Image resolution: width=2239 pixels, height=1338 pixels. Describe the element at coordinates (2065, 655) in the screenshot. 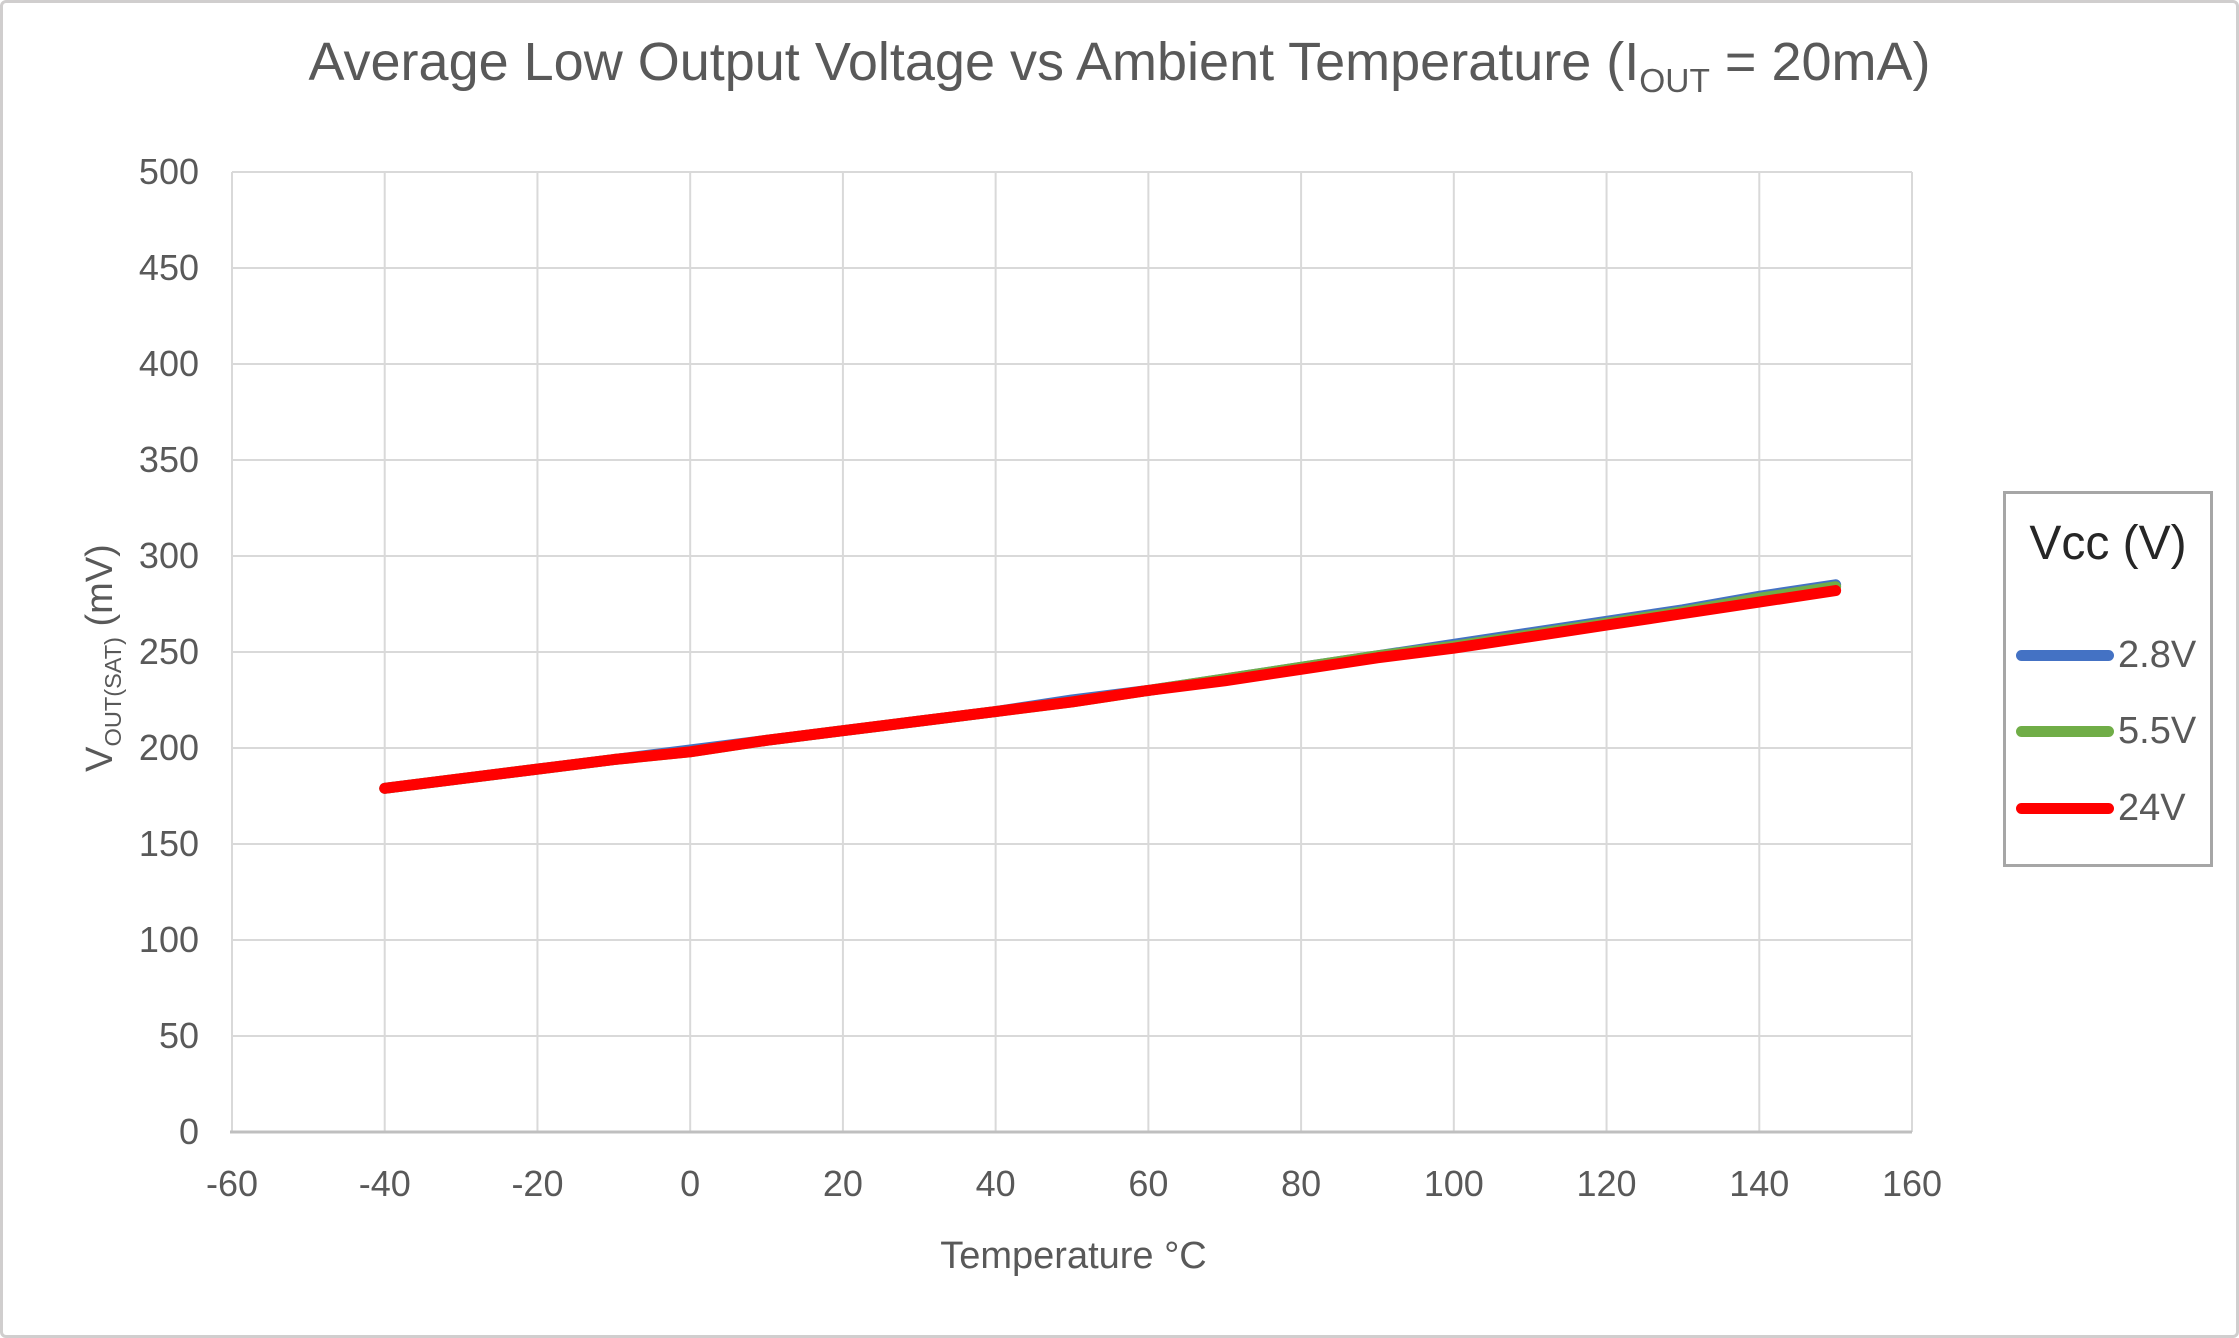

I see `legend-swatch-line-2v8` at that location.